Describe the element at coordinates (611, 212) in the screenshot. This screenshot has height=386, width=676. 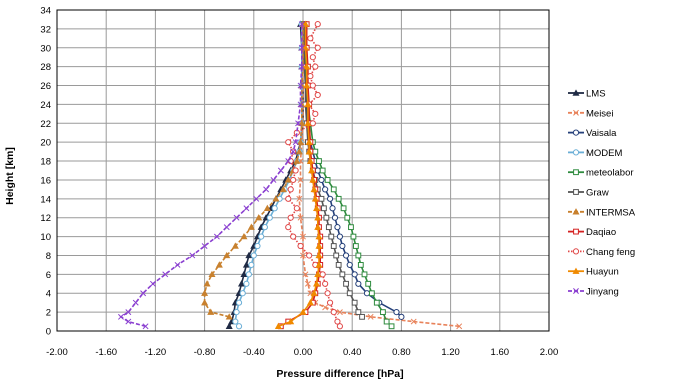
I see `legend-label: INTERMSA` at that location.